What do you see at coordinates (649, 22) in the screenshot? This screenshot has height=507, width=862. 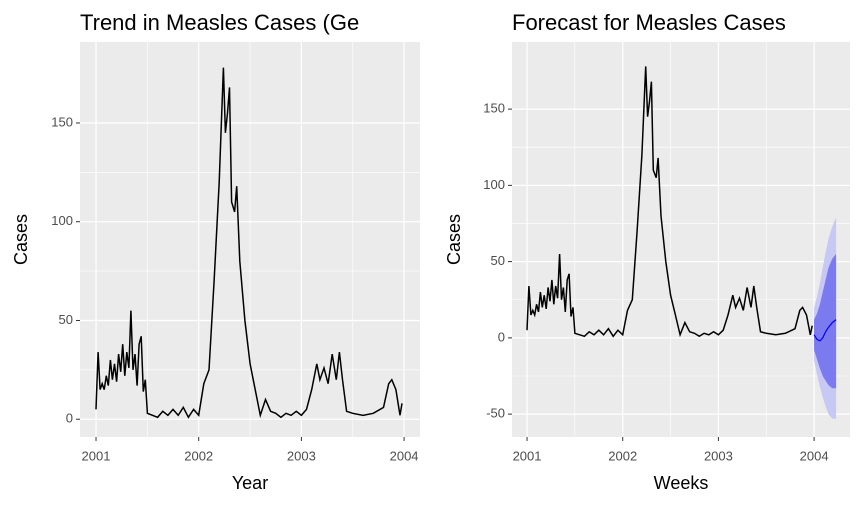 I see `chart-title: Forecast for Measles Cases` at bounding box center [649, 22].